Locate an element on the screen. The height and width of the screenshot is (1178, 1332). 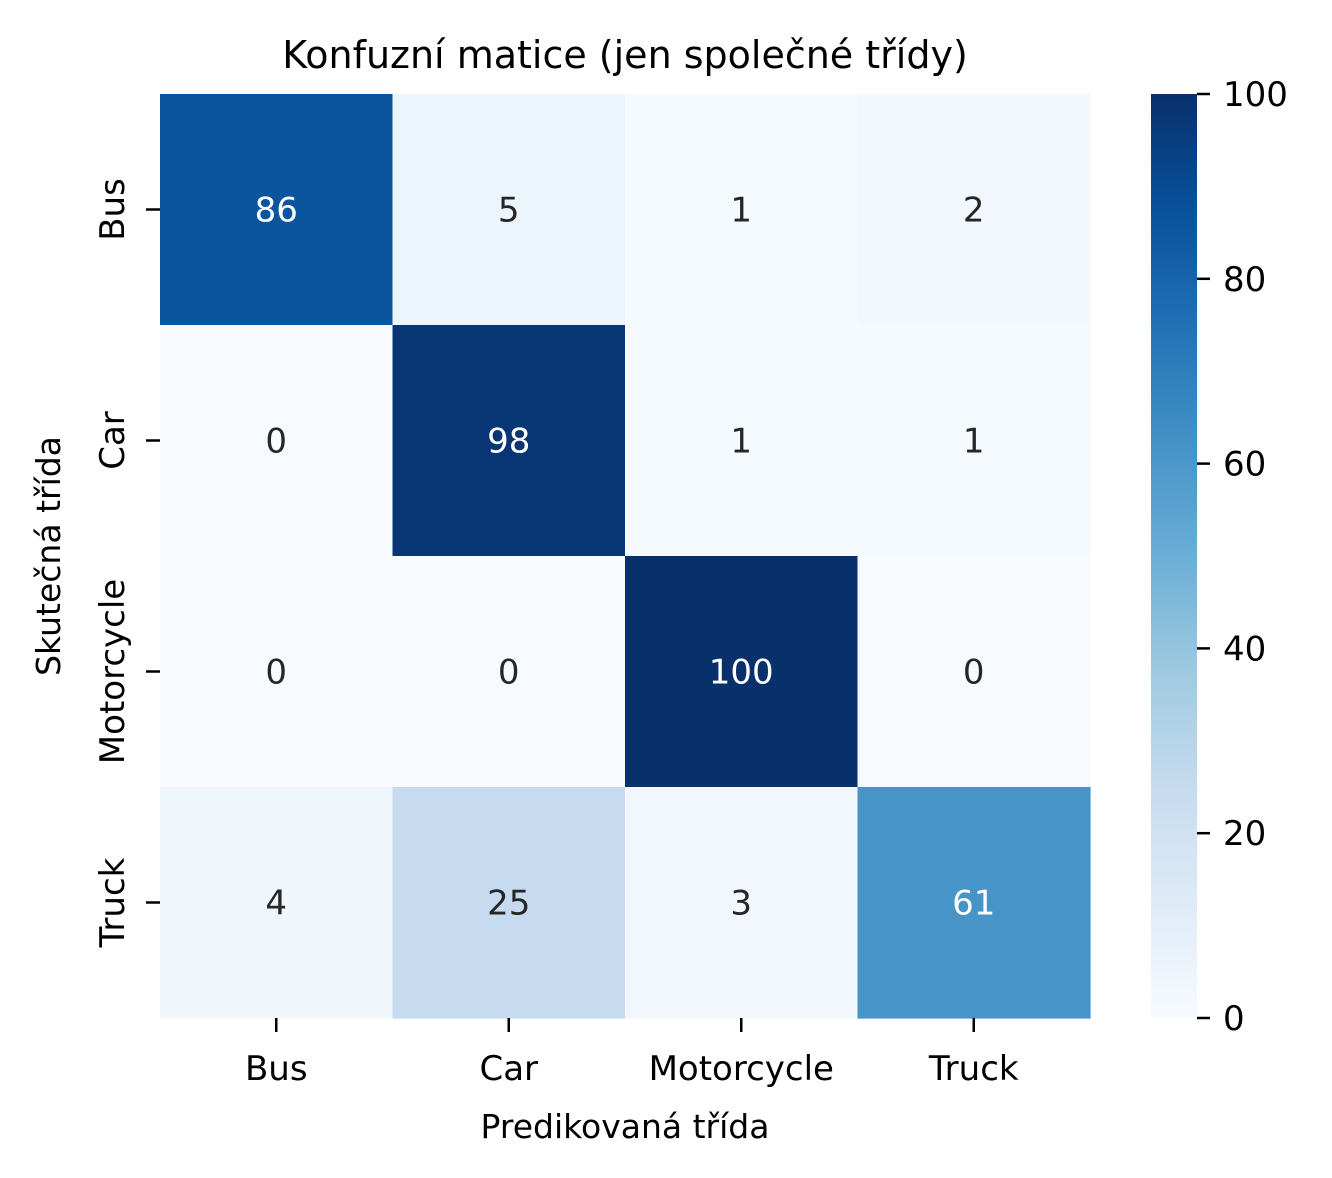
x-axis-label: Predikovaná třída is located at coordinates (625, 1126).